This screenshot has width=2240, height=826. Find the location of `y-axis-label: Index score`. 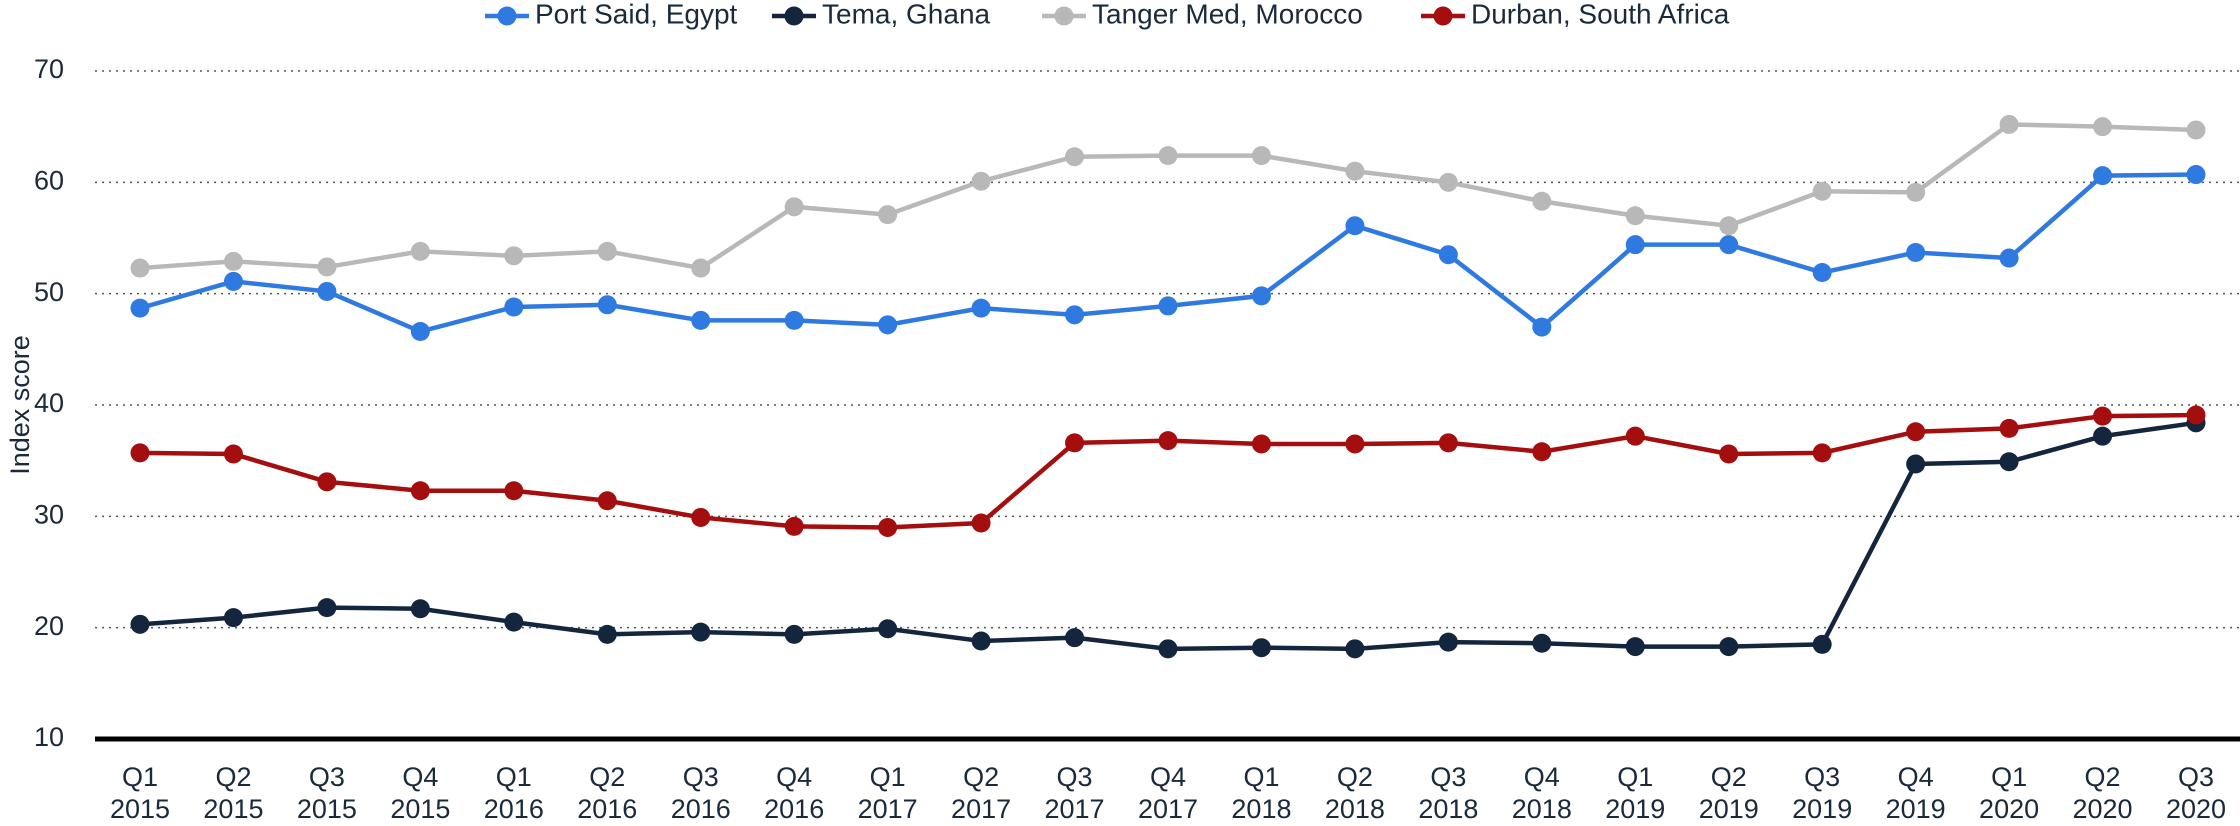

y-axis-label: Index score is located at coordinates (20, 405).